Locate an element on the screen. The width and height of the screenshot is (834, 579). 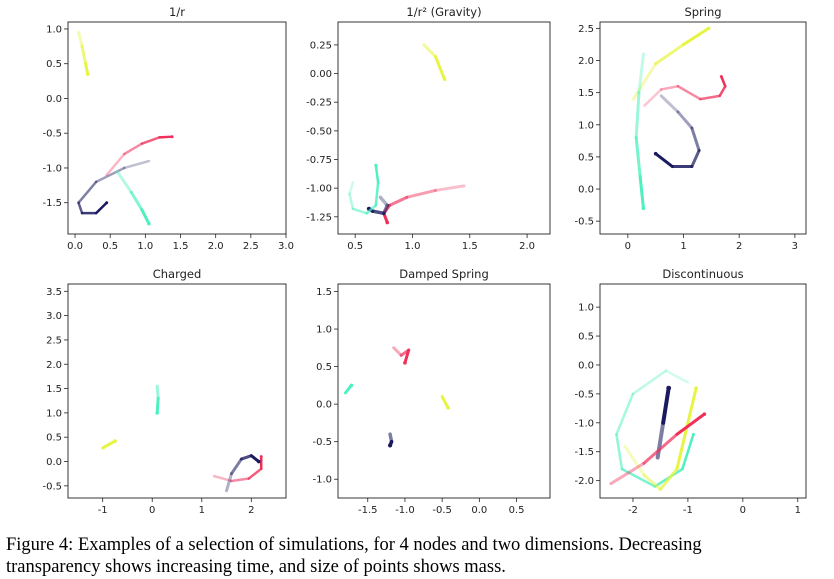
x-tick-label: 2 is located at coordinates (739, 246).